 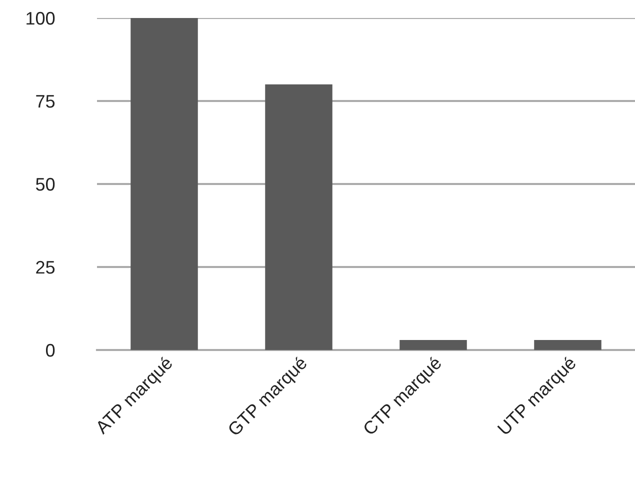 What do you see at coordinates (50, 350) in the screenshot?
I see `y-tick-label: 0` at bounding box center [50, 350].